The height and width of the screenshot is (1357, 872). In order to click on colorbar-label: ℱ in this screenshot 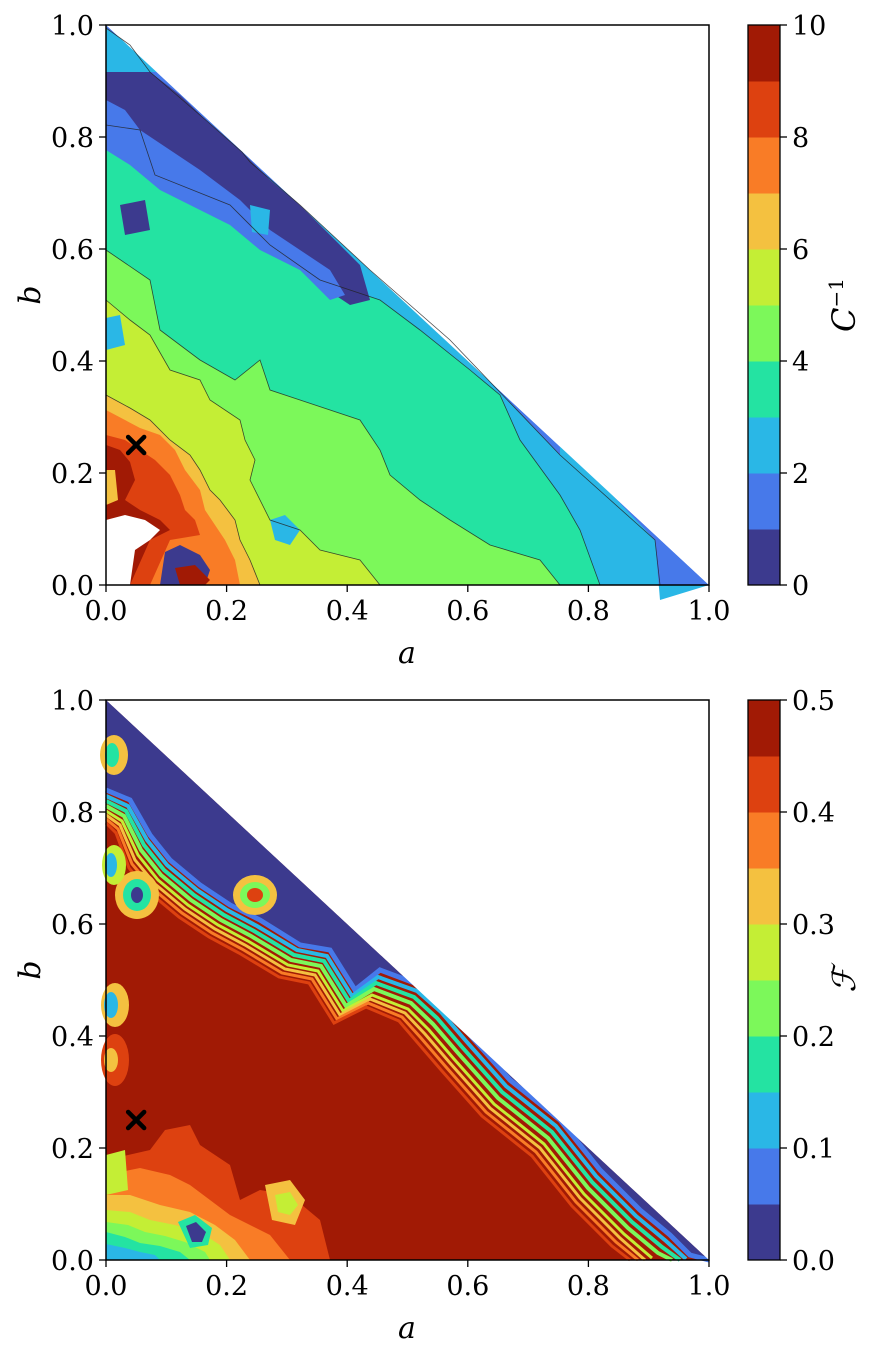, I will do `click(844, 977)`.